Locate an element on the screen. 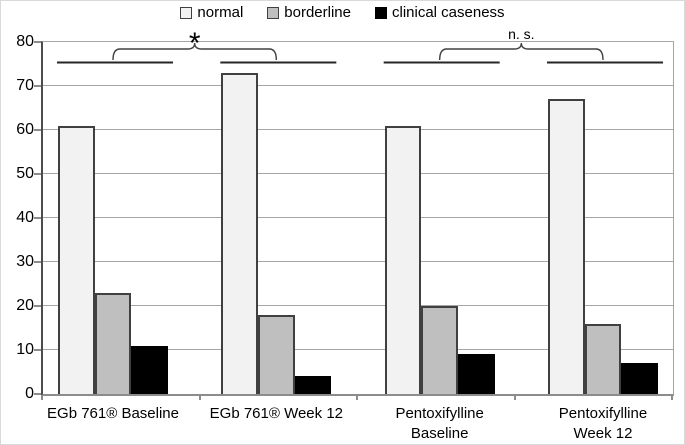 The width and height of the screenshot is (685, 445). legend-item-borderline: borderline is located at coordinates (309, 12).